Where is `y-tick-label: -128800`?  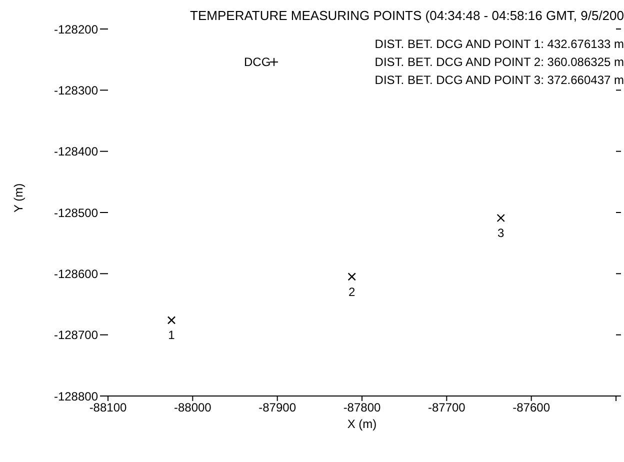 y-tick-label: -128800 is located at coordinates (76, 396).